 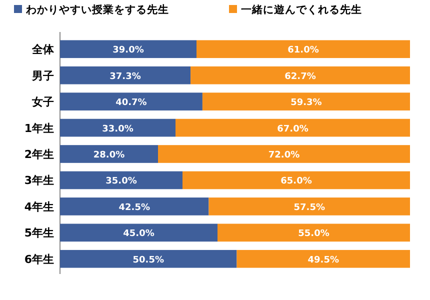 I want to click on data-label: 49.5%, so click(x=323, y=260).